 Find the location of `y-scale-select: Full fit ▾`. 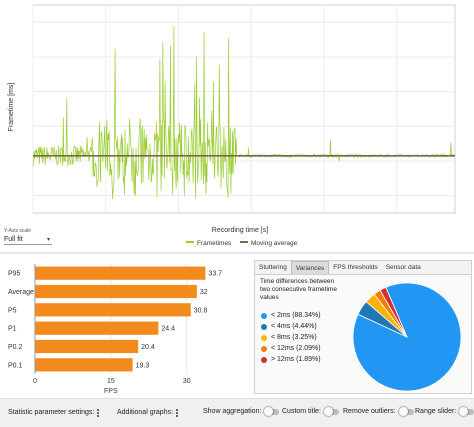

y-scale-select: Full fit ▾ is located at coordinates (28, 240).